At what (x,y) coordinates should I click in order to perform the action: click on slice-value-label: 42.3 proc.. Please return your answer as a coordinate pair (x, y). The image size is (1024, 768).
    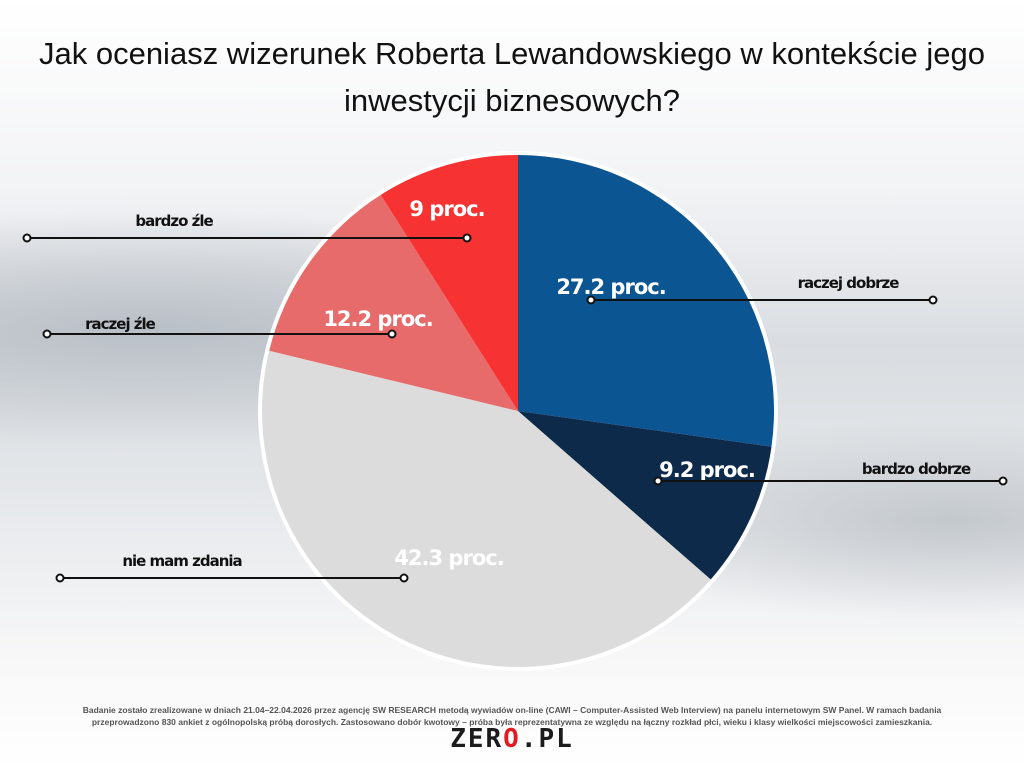
    Looking at the image, I should click on (448, 558).